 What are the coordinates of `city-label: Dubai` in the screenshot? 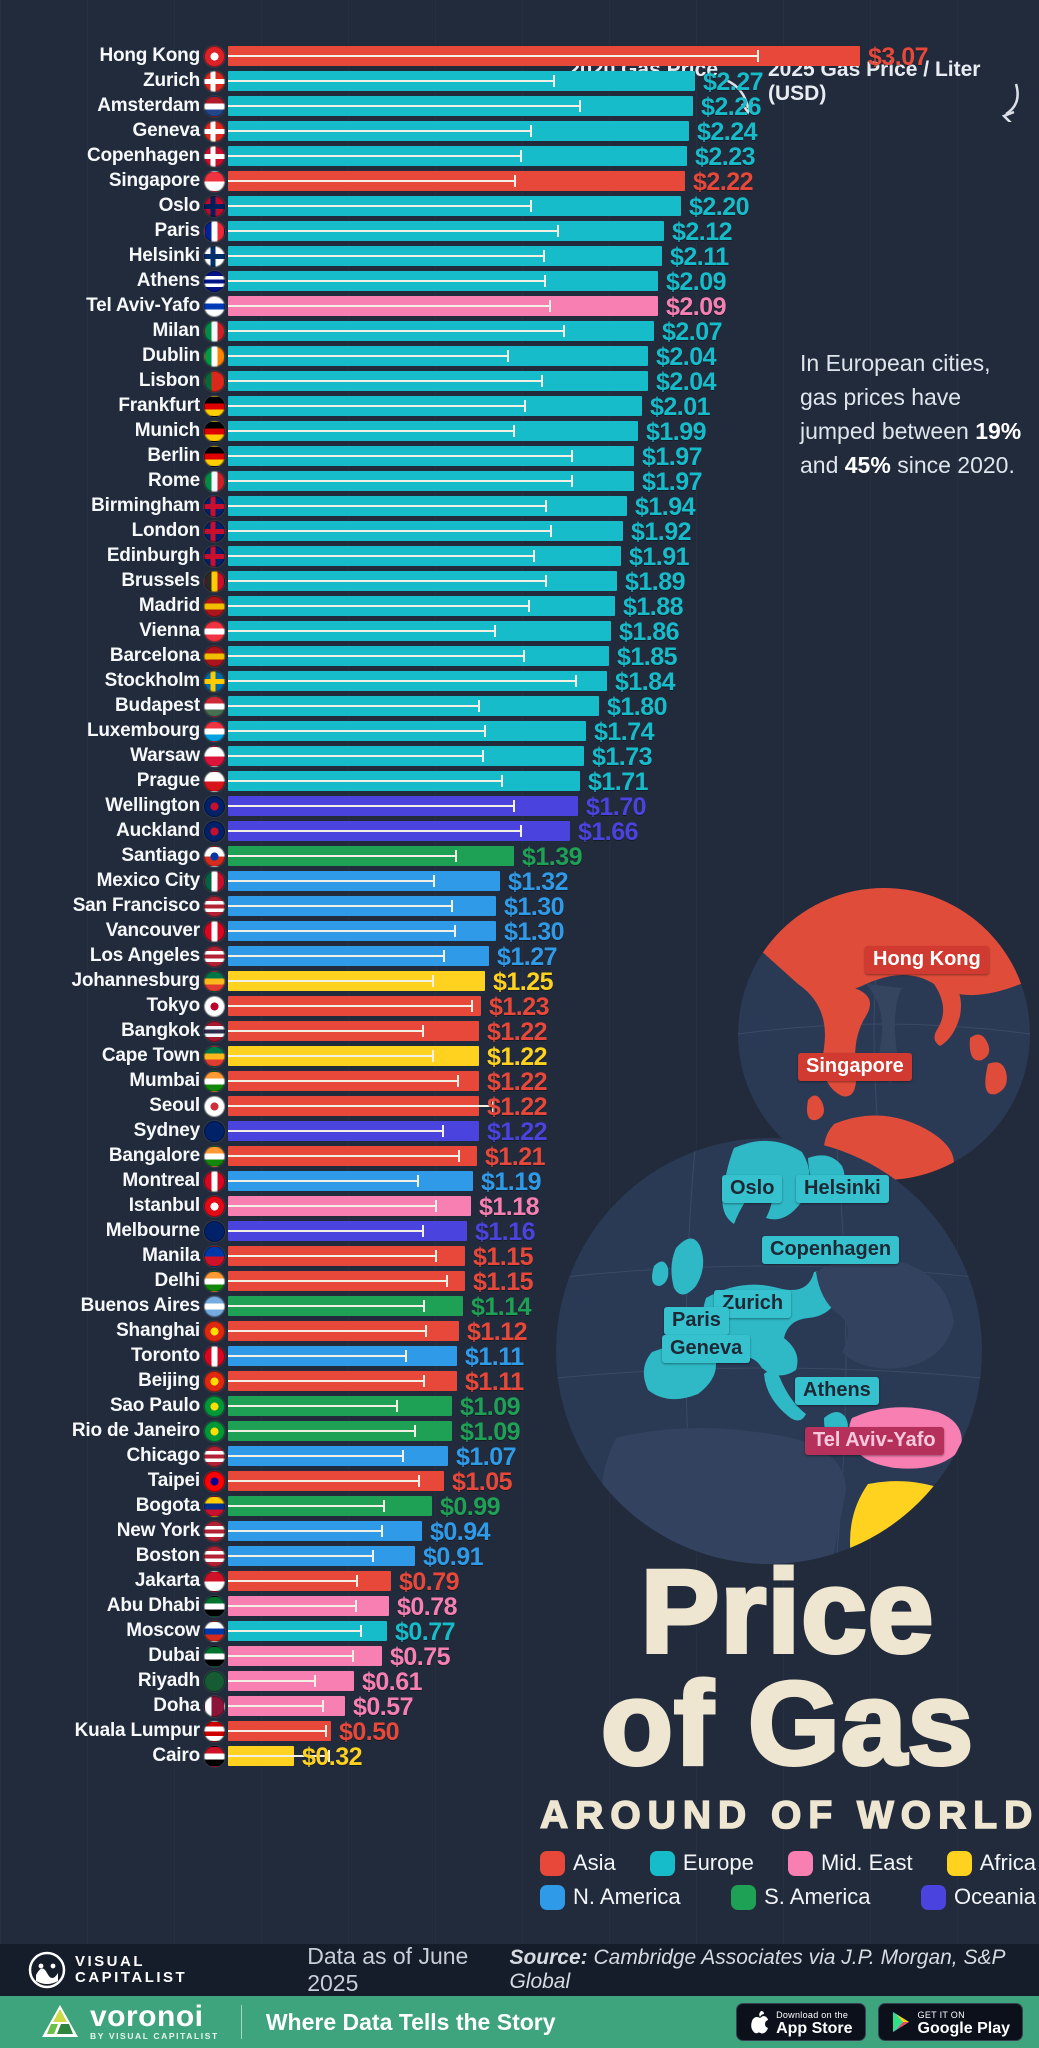 It's located at (174, 1655).